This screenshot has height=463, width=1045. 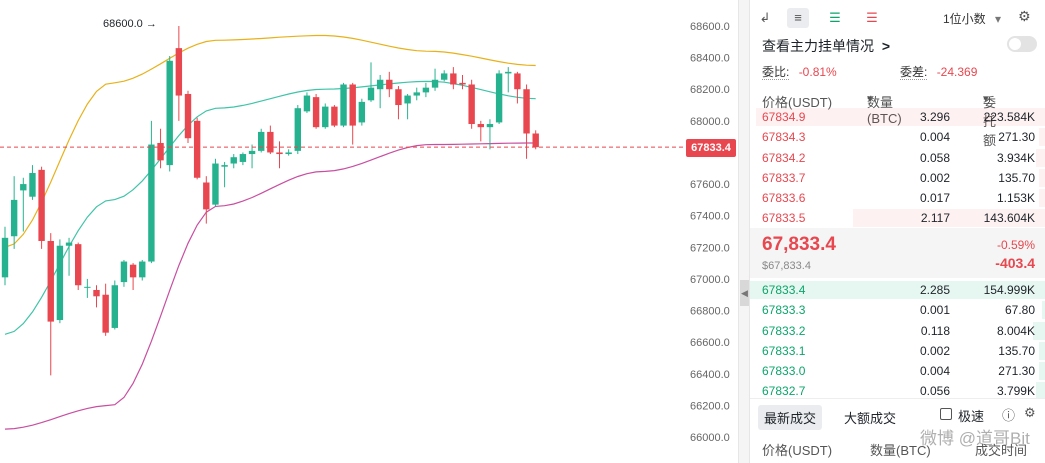 I want to click on back-icon: ↲, so click(x=765, y=17).